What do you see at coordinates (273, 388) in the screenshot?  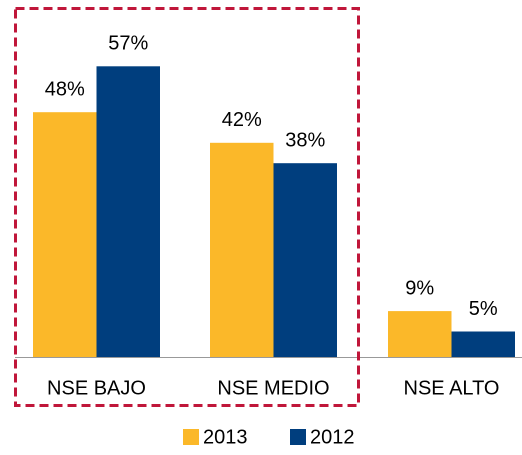 I see `x-tick-label: NSE MEDIO` at bounding box center [273, 388].